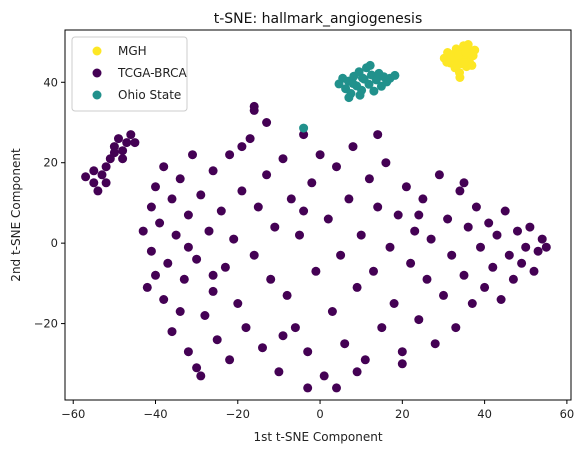  What do you see at coordinates (238, 414) in the screenshot?
I see `x-tick-label: −20` at bounding box center [238, 414].